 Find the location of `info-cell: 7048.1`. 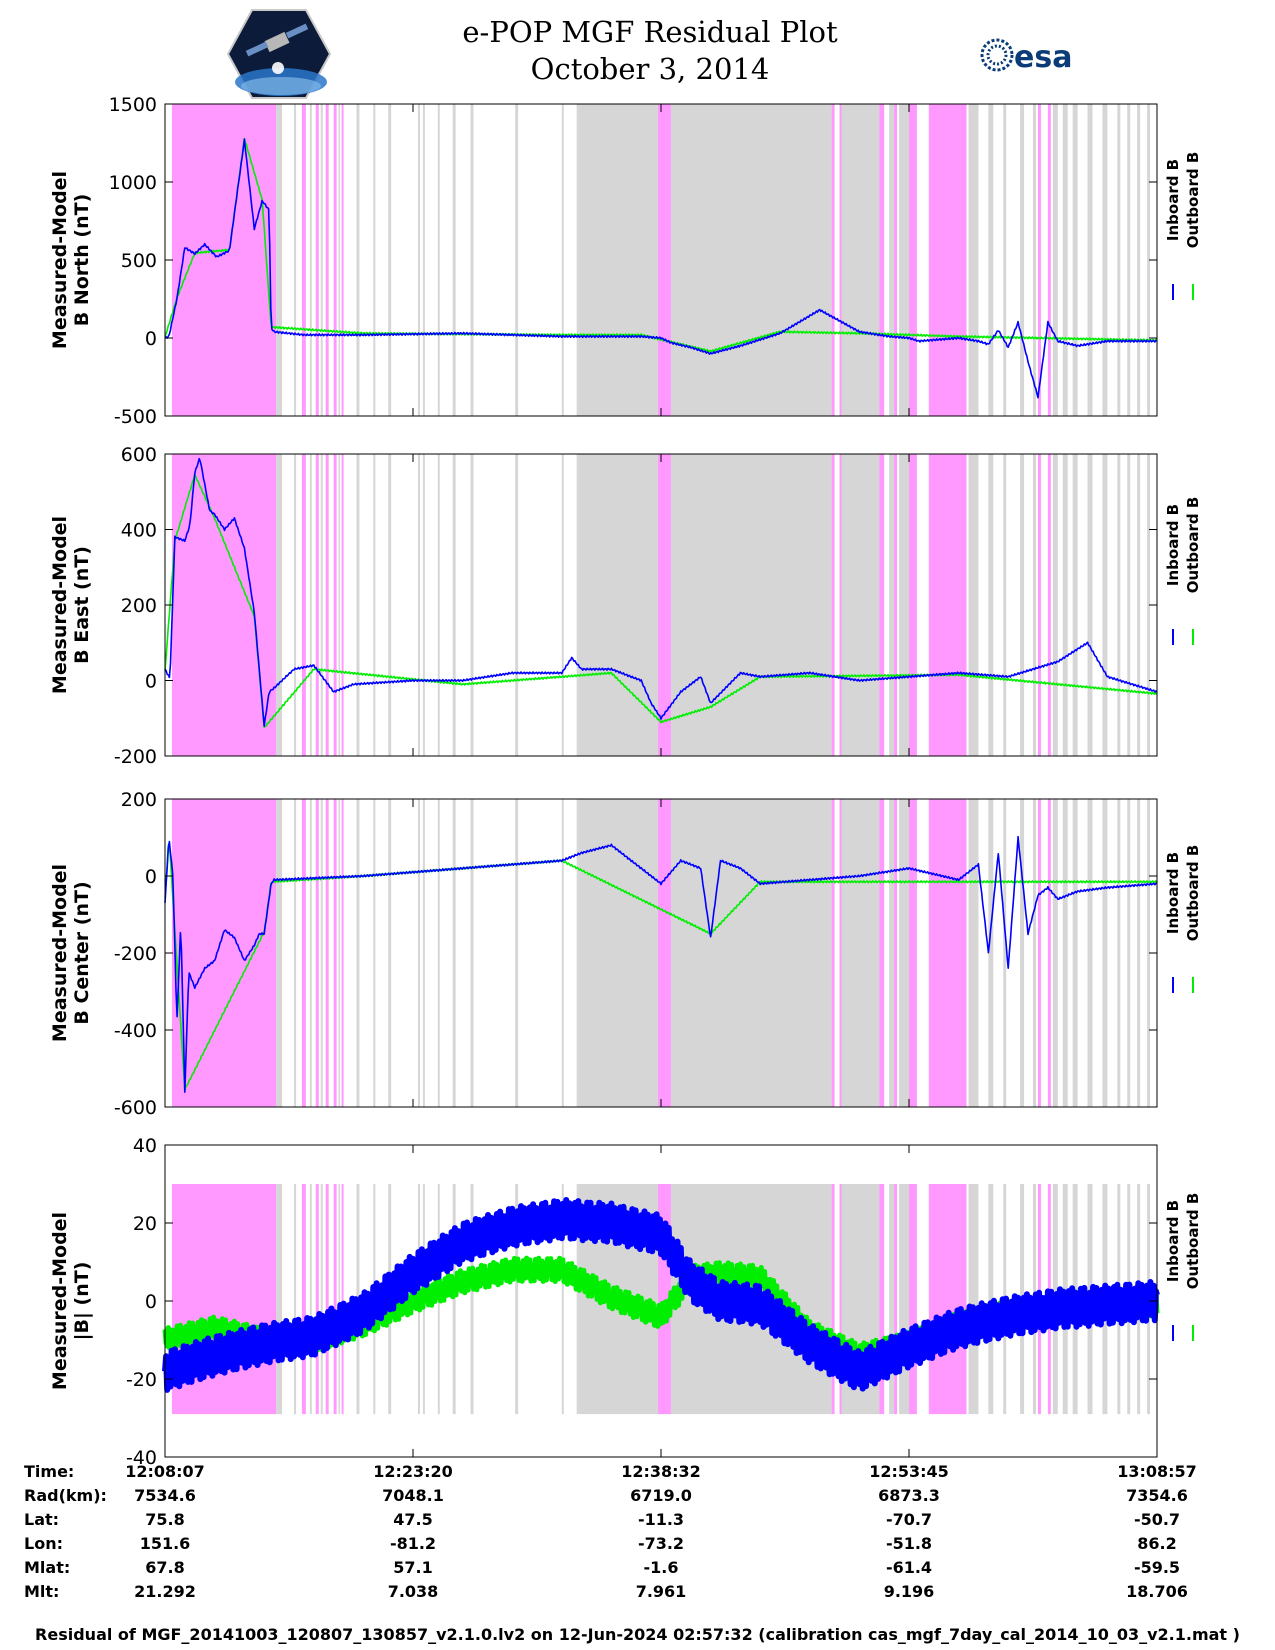

info-cell: 7048.1 is located at coordinates (413, 1495).